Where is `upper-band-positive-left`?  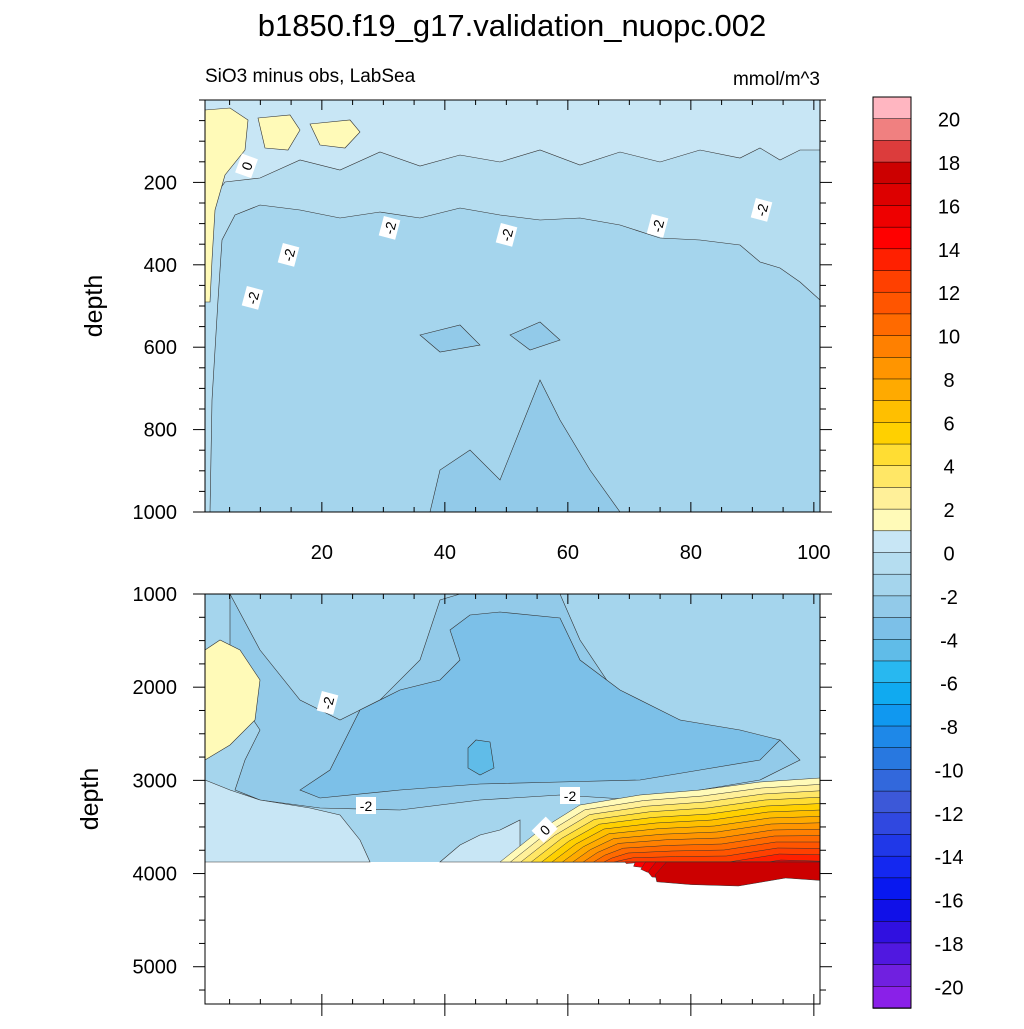 upper-band-positive-left is located at coordinates (226, 205).